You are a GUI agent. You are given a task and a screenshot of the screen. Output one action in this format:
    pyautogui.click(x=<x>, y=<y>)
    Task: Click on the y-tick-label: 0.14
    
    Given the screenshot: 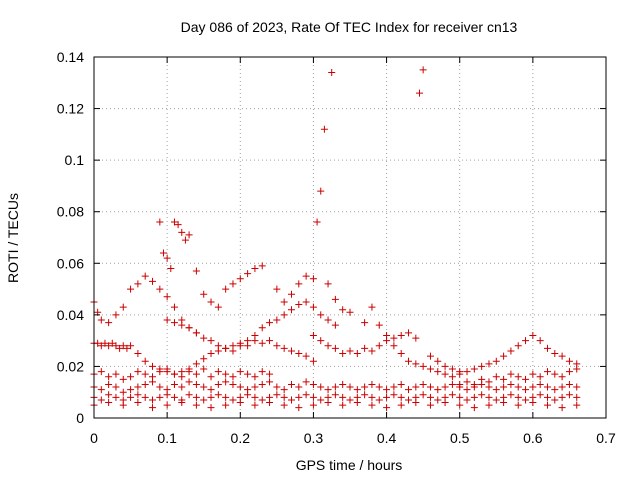 What is the action you would take?
    pyautogui.click(x=70, y=57)
    